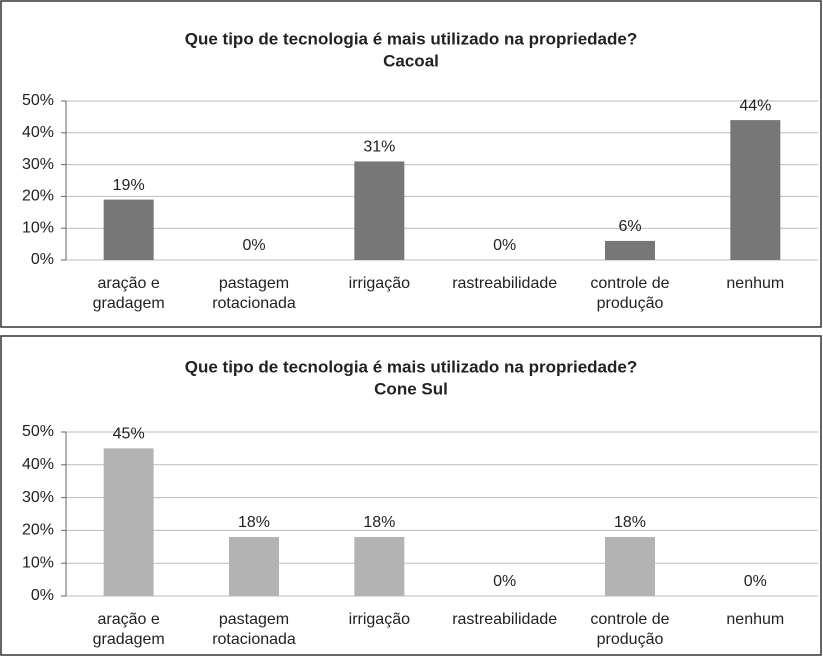 The width and height of the screenshot is (823, 656). What do you see at coordinates (629, 226) in the screenshot?
I see `value-label: 6%` at bounding box center [629, 226].